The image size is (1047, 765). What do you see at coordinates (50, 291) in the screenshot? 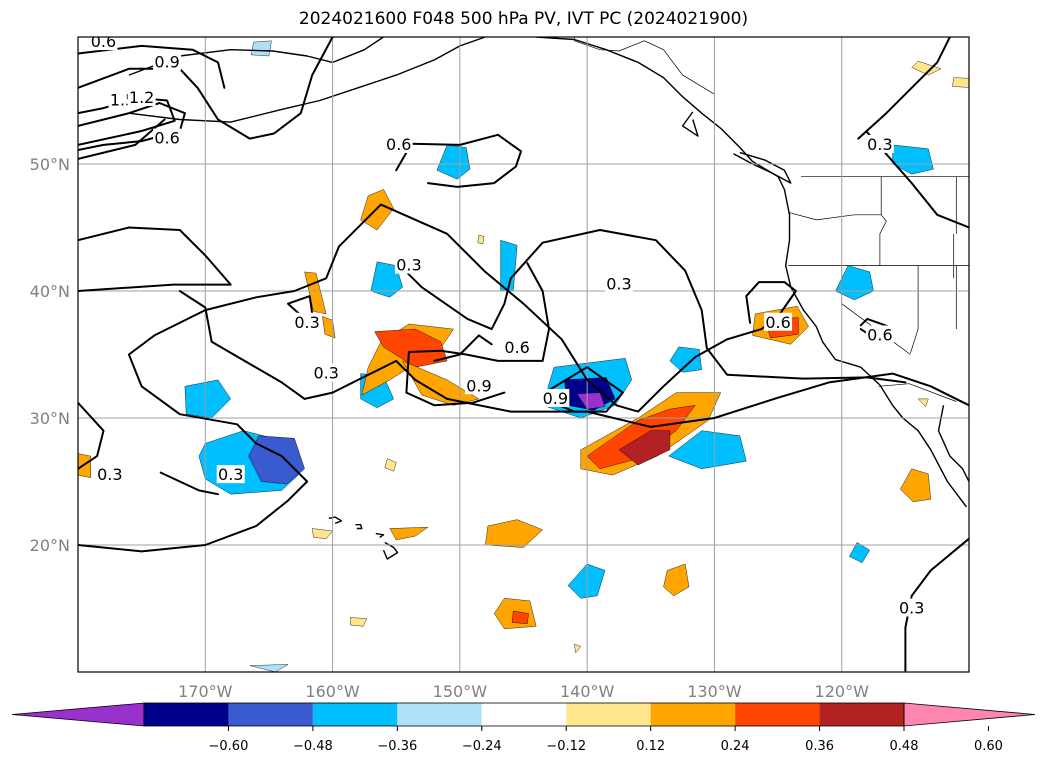
I see `lat-tick-label: 40°N` at bounding box center [50, 291].